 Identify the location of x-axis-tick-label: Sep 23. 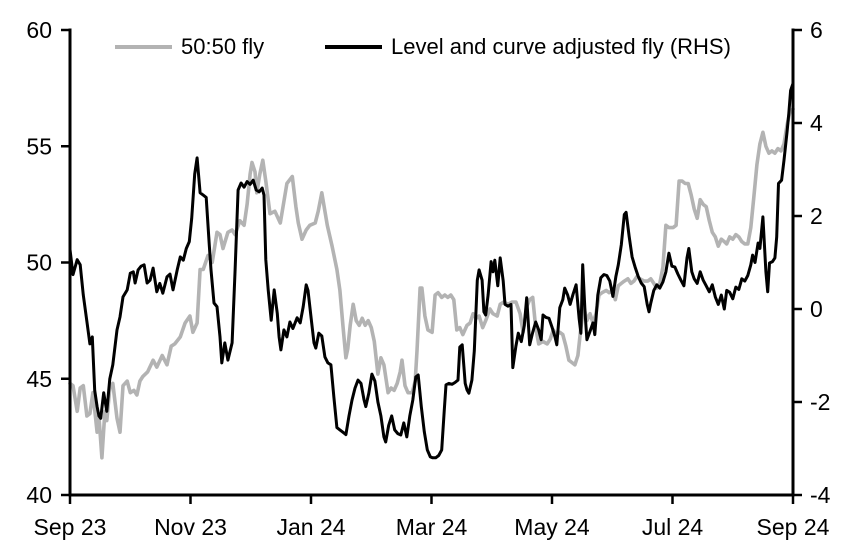
(70, 527).